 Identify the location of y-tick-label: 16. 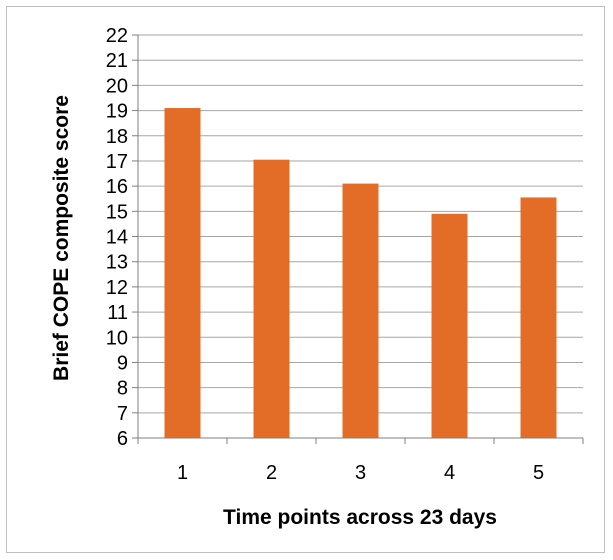
(117, 187).